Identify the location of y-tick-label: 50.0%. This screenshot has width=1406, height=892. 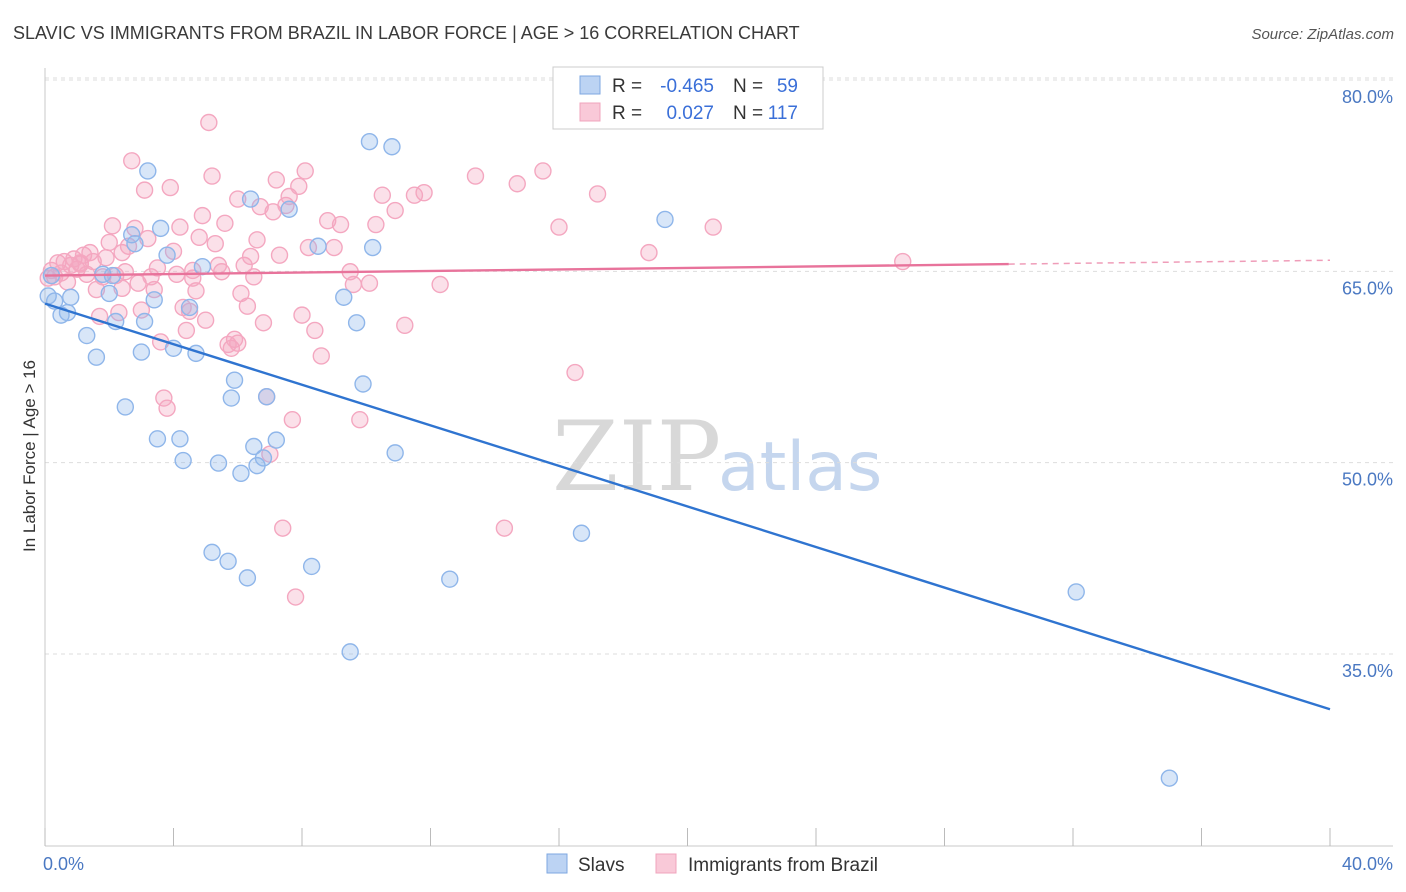
(1367, 480).